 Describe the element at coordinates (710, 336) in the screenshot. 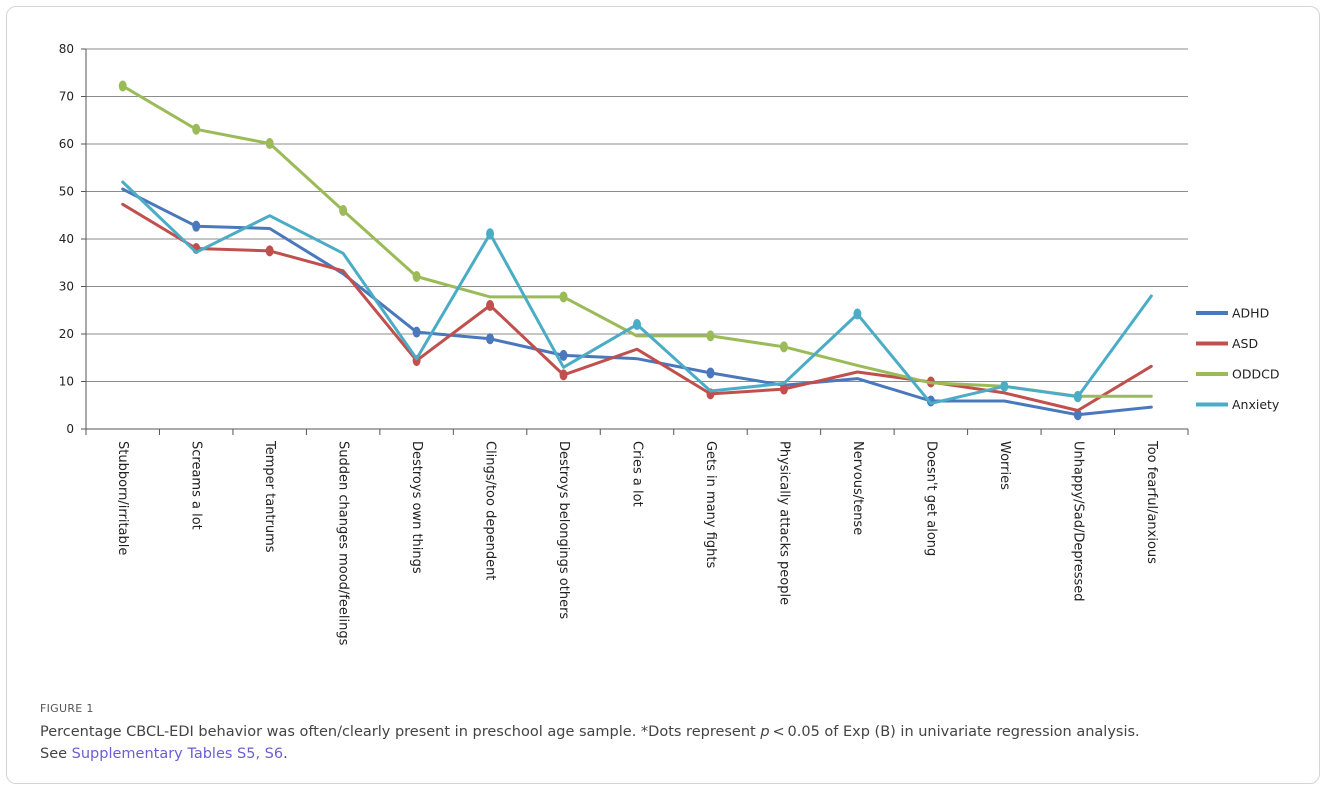

I see `data-point-oddcd-gets-in-many-fights` at that location.